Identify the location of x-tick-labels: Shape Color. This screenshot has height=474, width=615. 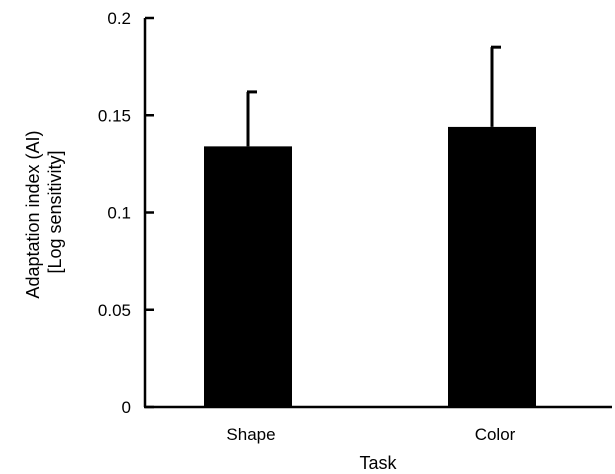
(370, 434).